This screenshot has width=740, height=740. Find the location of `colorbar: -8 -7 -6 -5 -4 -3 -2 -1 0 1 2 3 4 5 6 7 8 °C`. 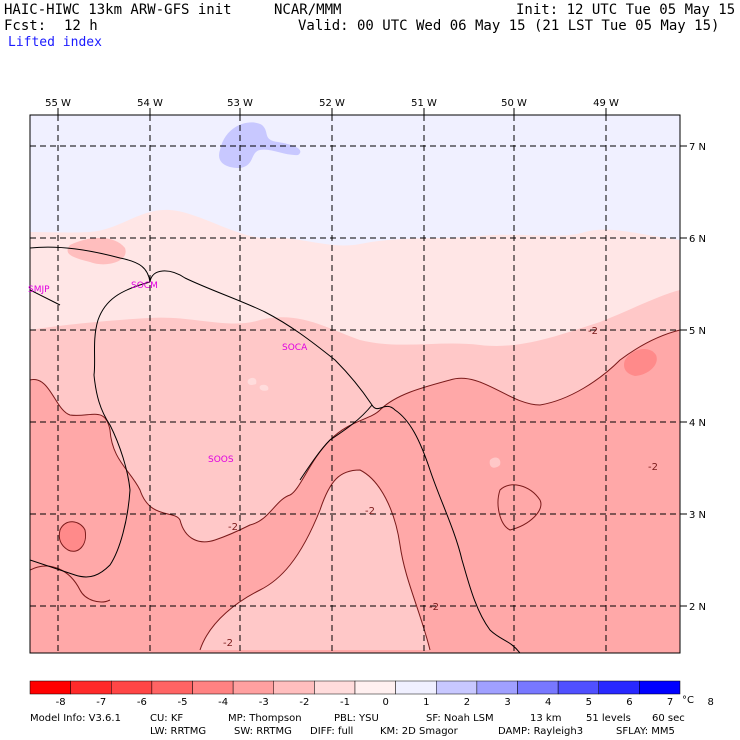

colorbar: -8 -7 -6 -5 -4 -3 -2 -1 0 1 2 3 4 5 6 7 8 °C is located at coordinates (371, 694).